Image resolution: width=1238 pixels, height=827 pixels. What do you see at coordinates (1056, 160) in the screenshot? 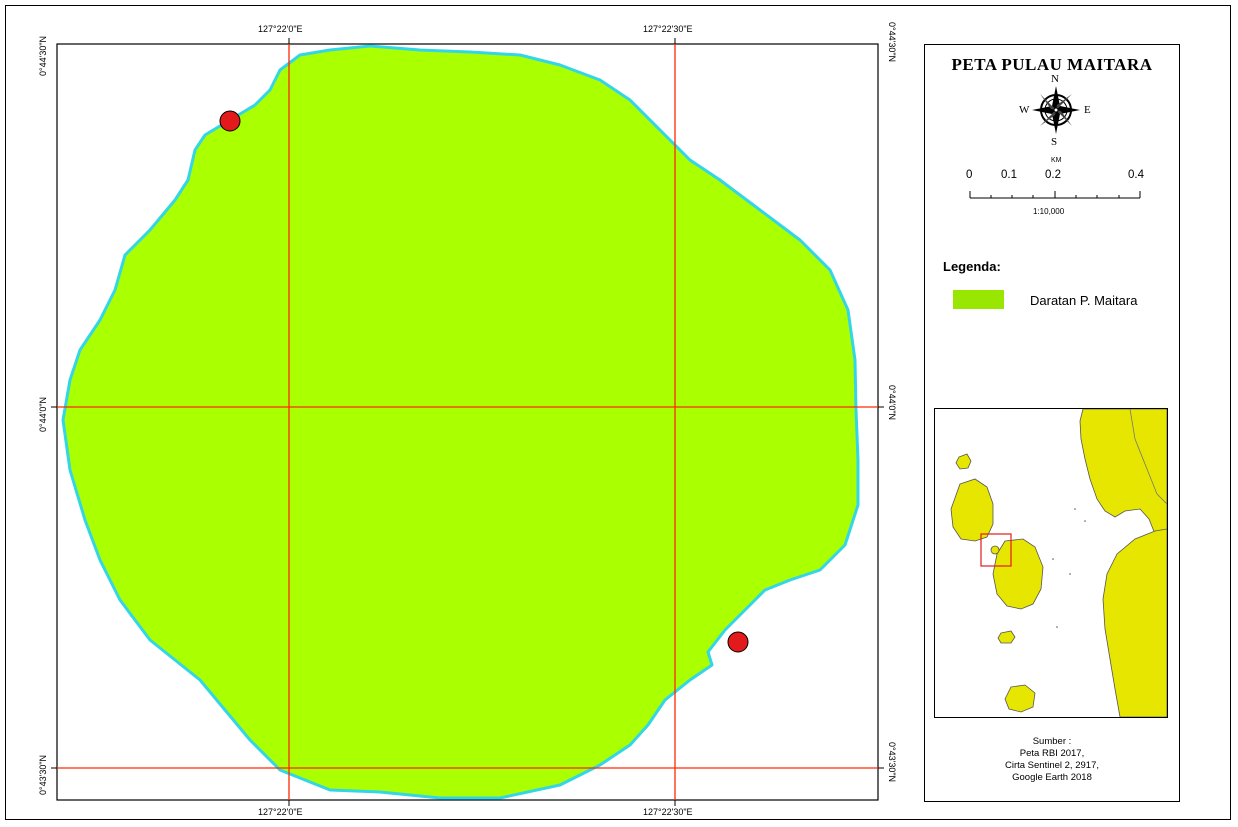
I see `scale-unit: KM` at bounding box center [1056, 160].